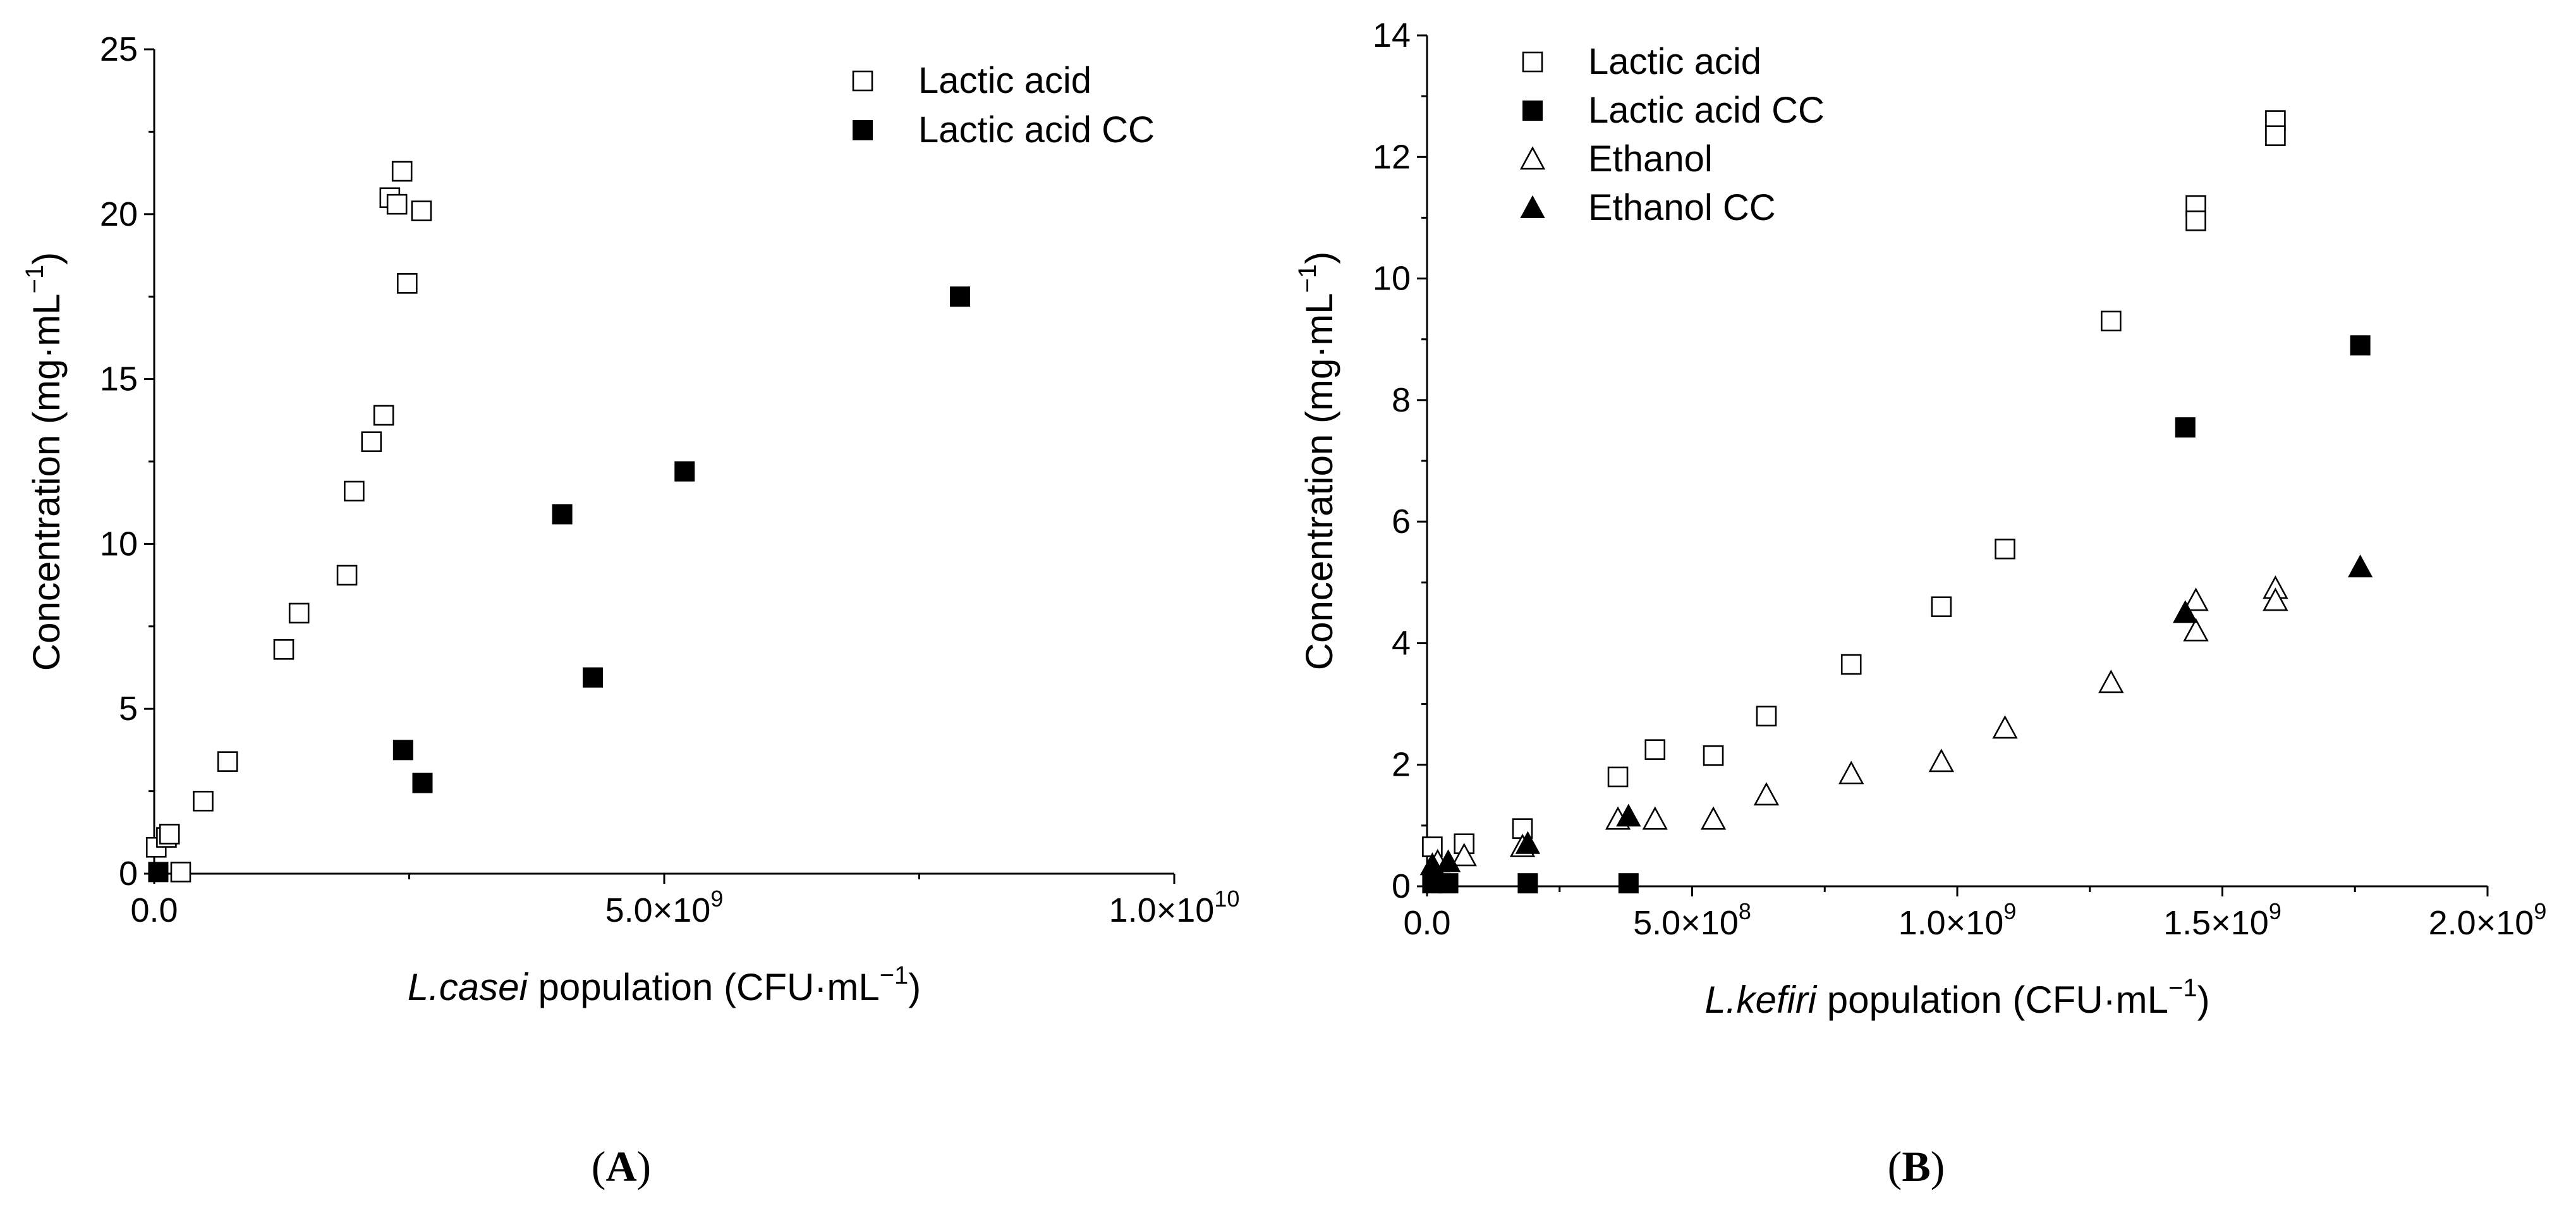  Describe the element at coordinates (119, 214) in the screenshot. I see `y-tick-label: 20` at that location.